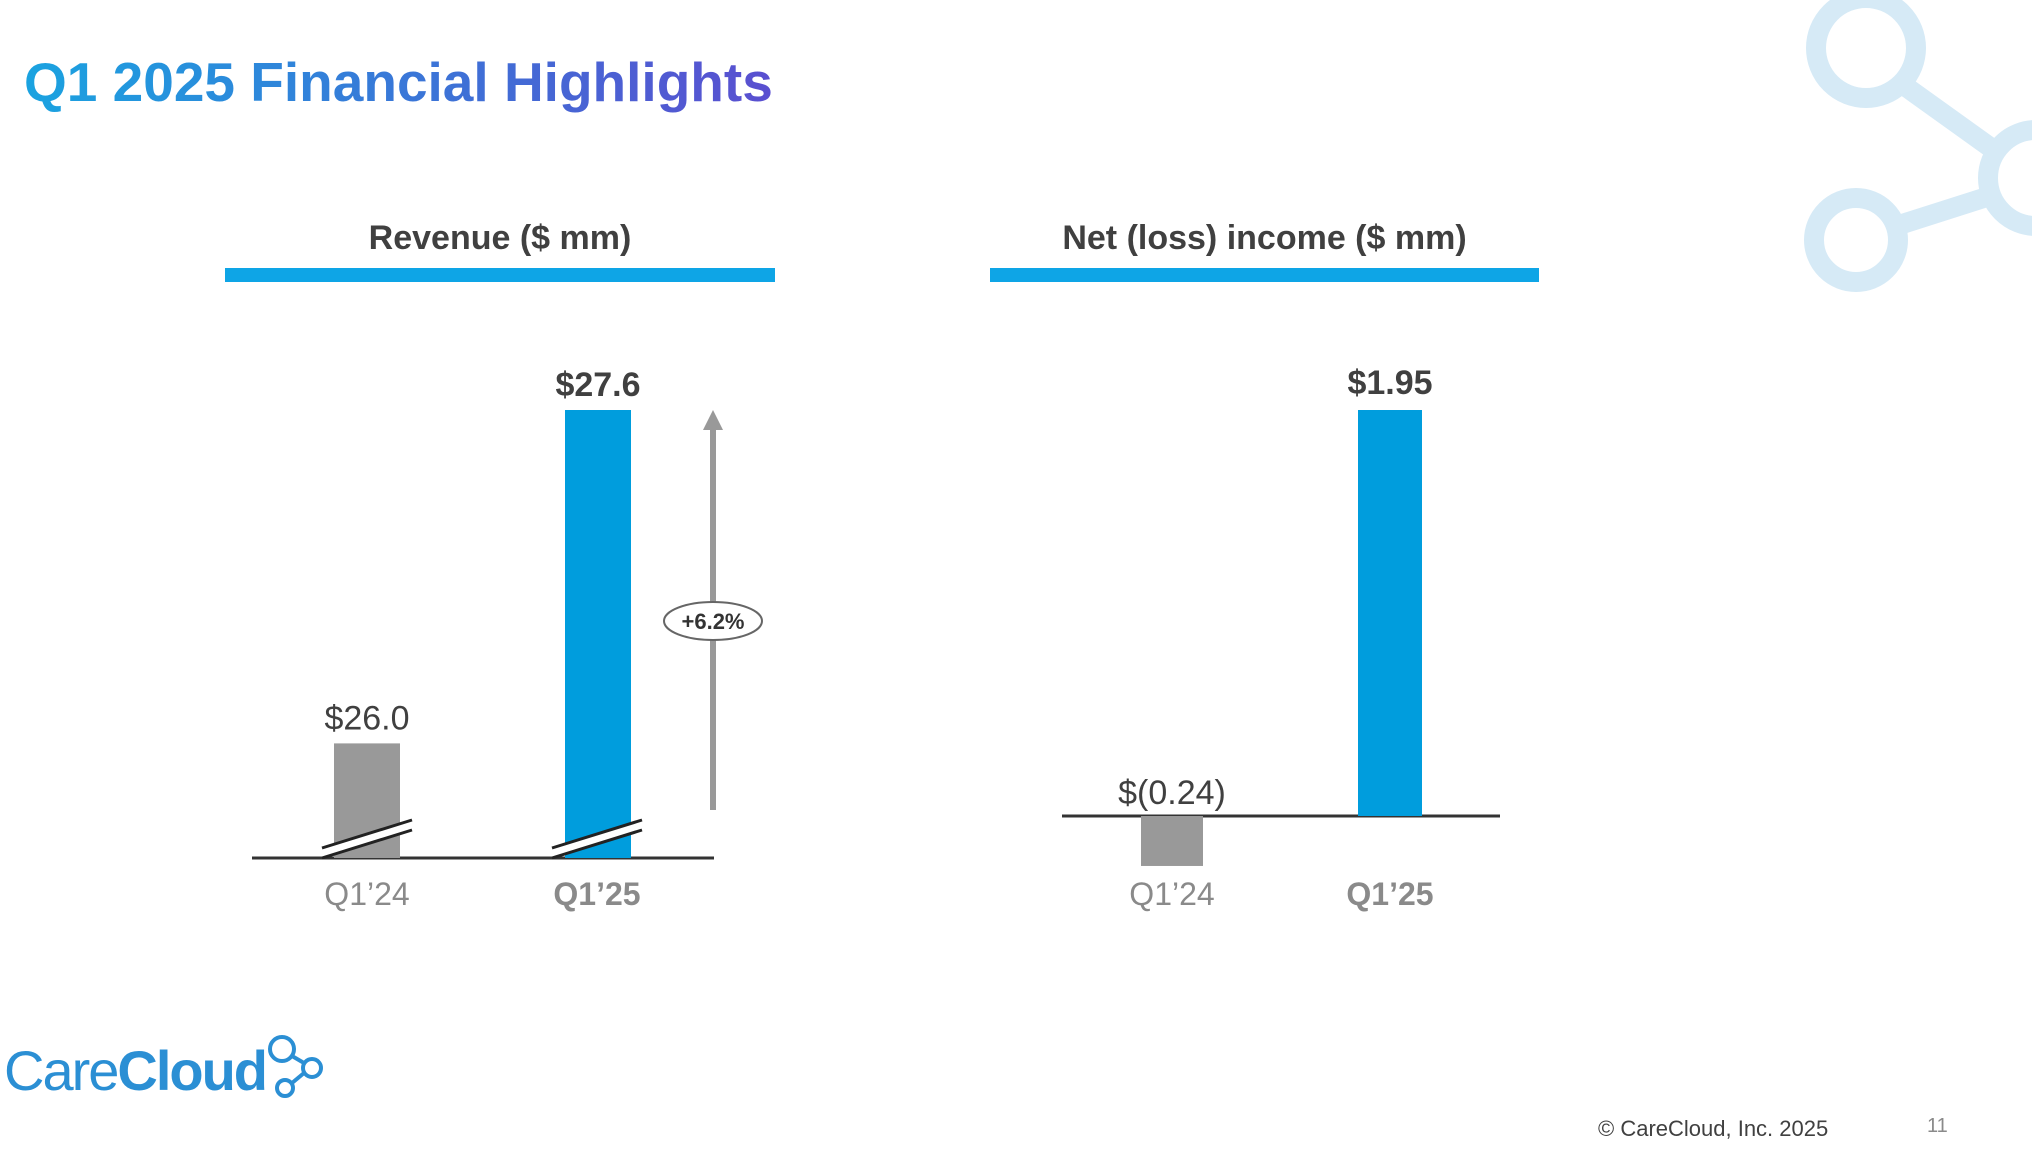  What do you see at coordinates (192, 1070) in the screenshot?
I see `logo-text-cloud: Cloud` at bounding box center [192, 1070].